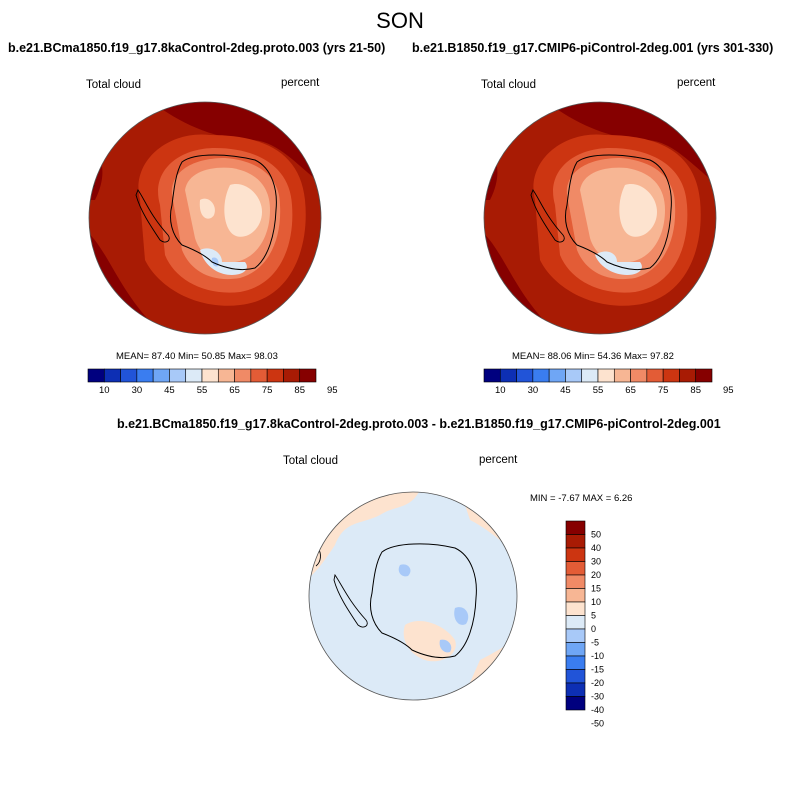 Image resolution: width=800 pixels, height=800 pixels. What do you see at coordinates (596, 548) in the screenshot?
I see `colorbar-tick-label: 40` at bounding box center [596, 548].